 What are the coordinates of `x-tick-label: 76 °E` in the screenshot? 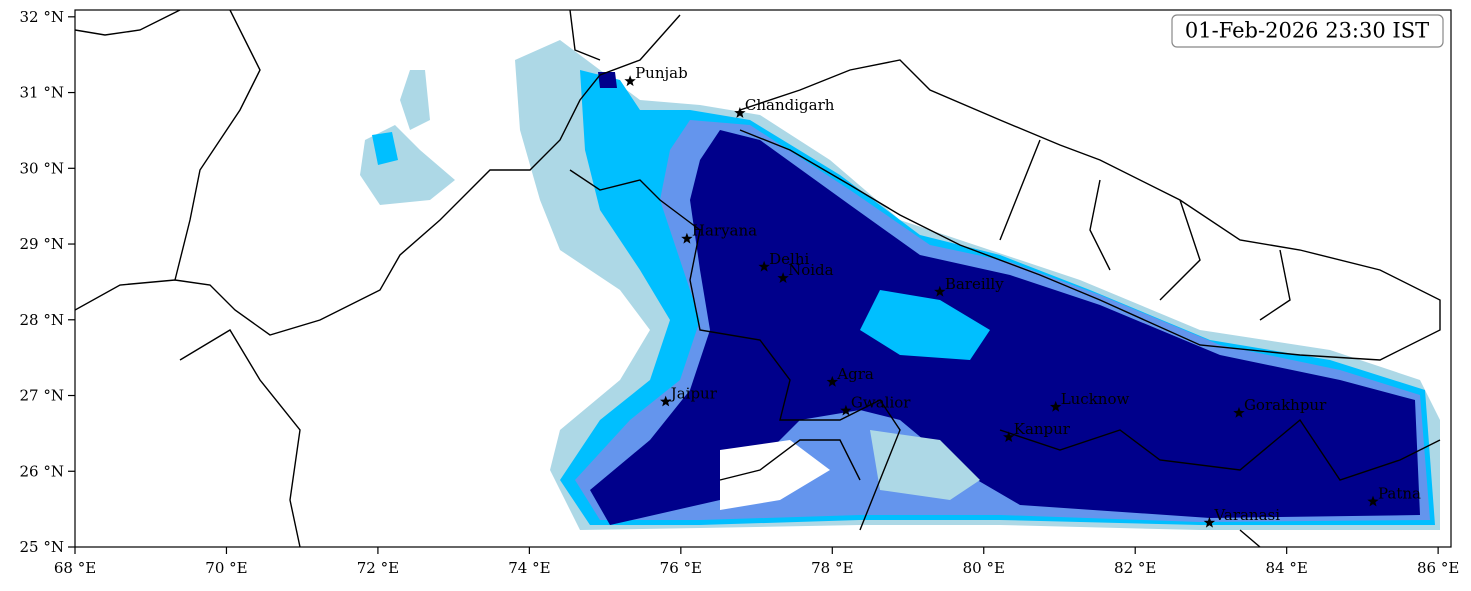 It's located at (681, 568).